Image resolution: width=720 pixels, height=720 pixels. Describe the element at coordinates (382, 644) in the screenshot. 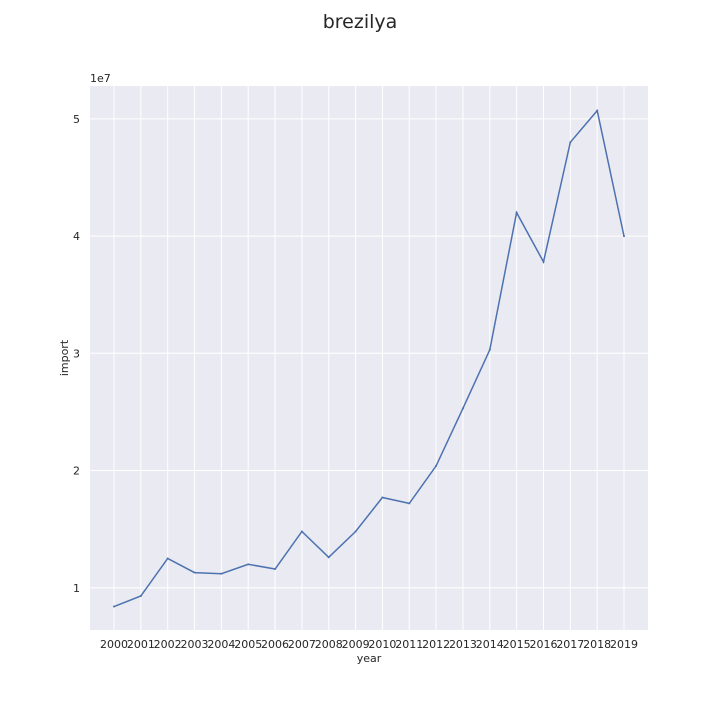

I see `x-tick-label: 2010` at that location.